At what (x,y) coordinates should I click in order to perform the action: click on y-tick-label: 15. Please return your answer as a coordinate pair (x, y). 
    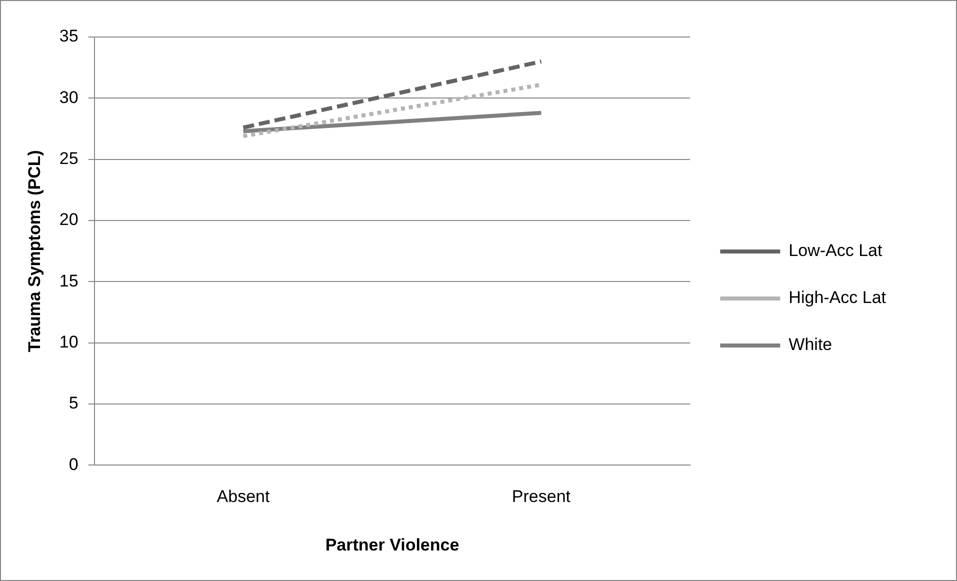
    Looking at the image, I should click on (68, 280).